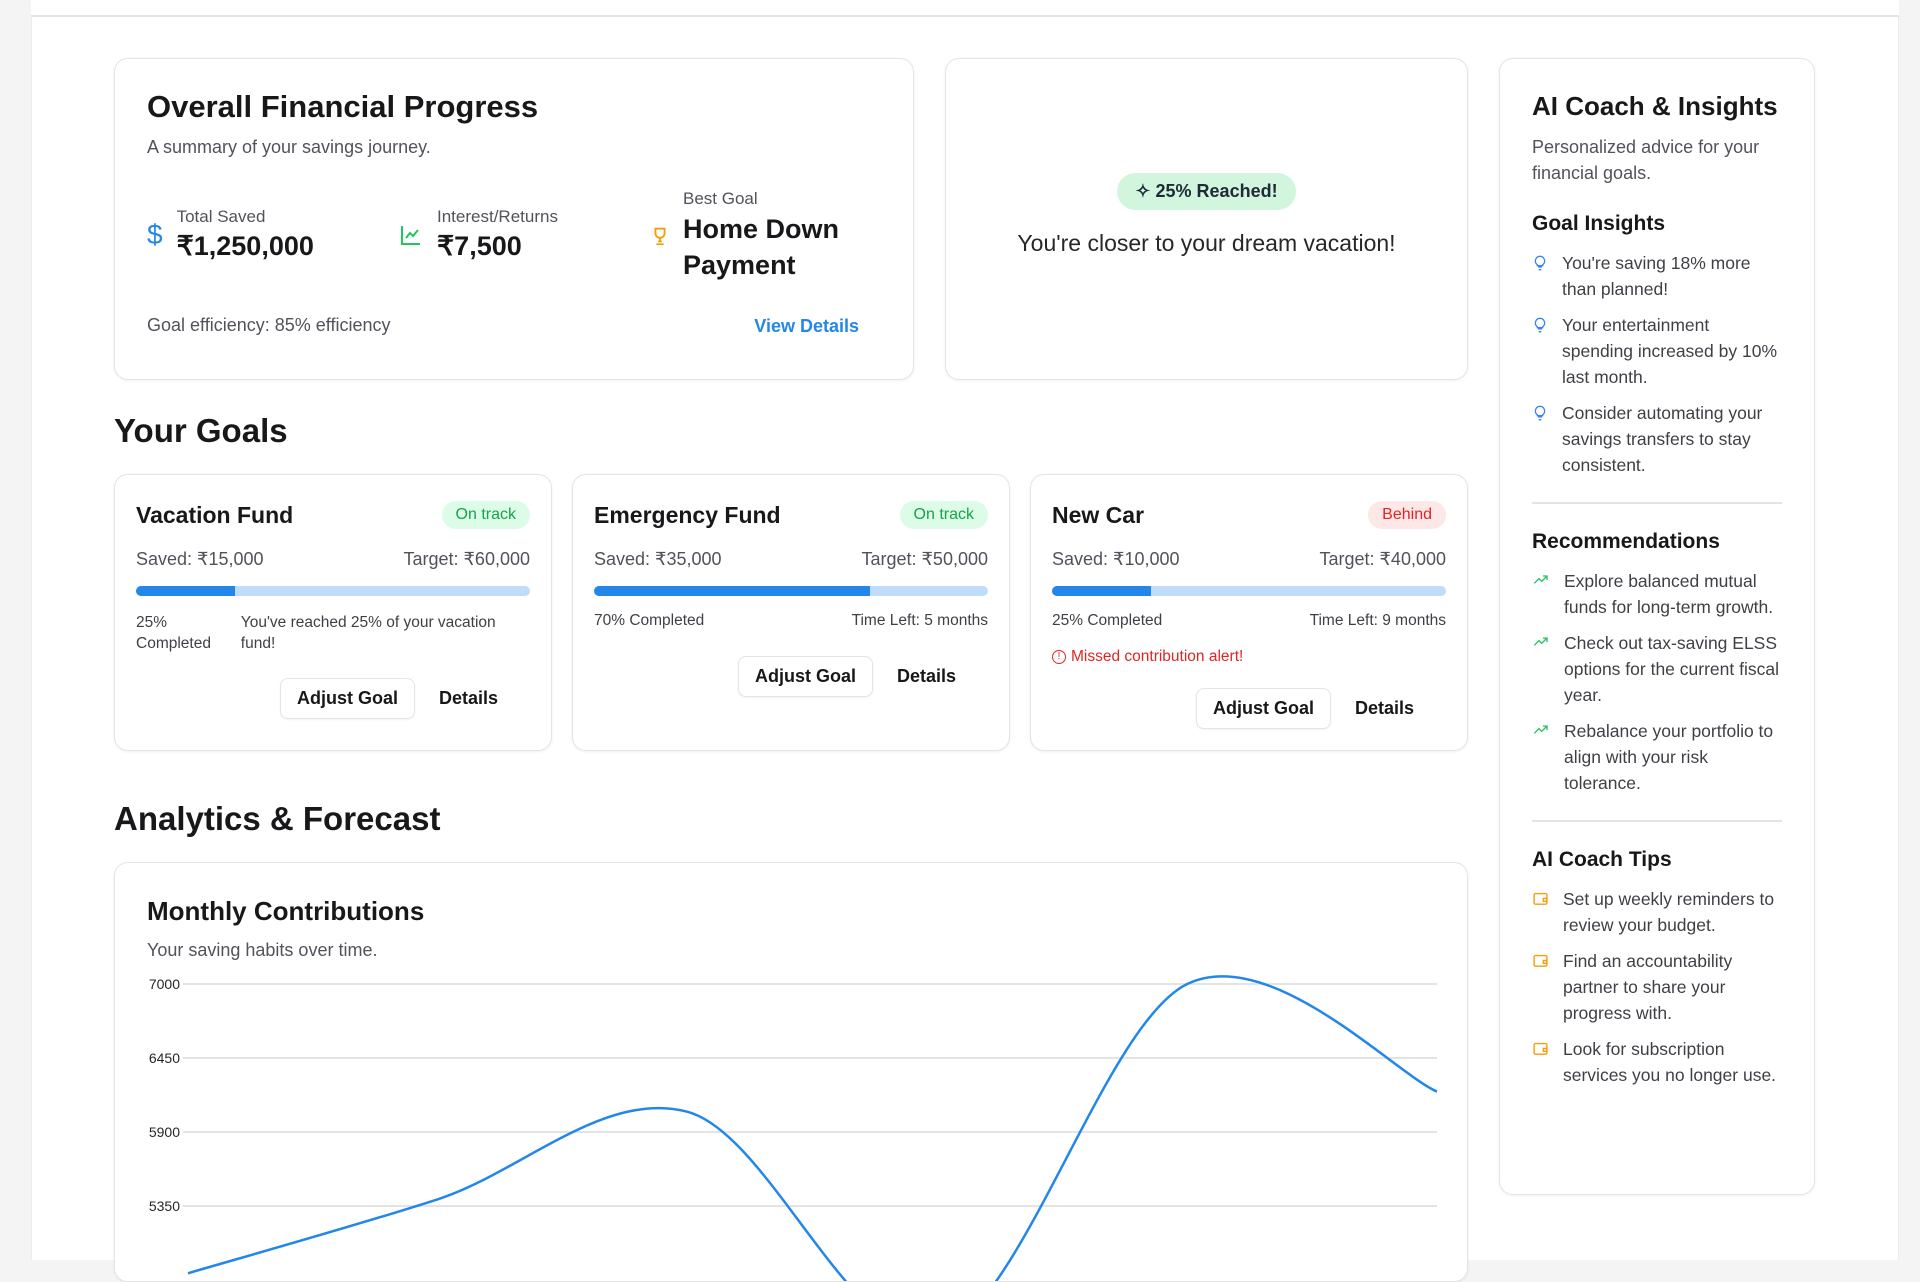 Image resolution: width=1920 pixels, height=1282 pixels. What do you see at coordinates (497, 216) in the screenshot?
I see `interest-label: Interest/Returns` at bounding box center [497, 216].